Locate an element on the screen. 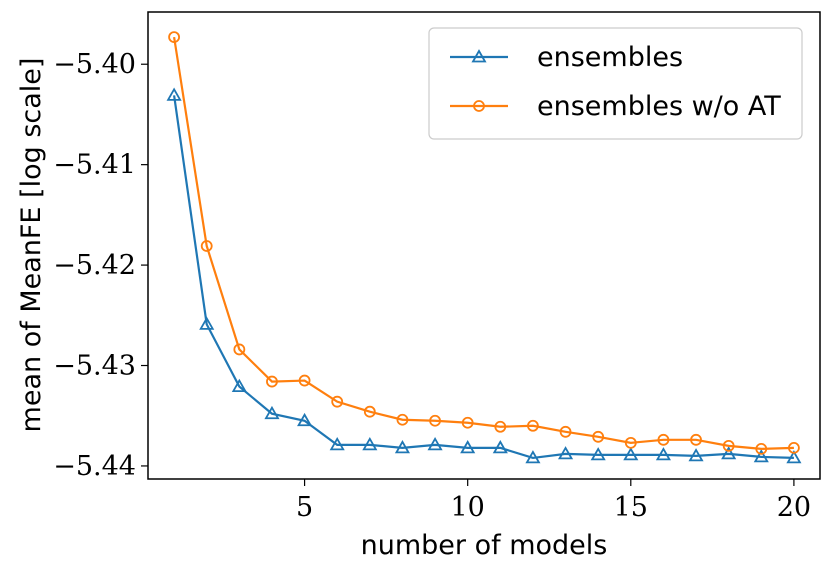  legend-entry: ensembles is located at coordinates (566, 57).